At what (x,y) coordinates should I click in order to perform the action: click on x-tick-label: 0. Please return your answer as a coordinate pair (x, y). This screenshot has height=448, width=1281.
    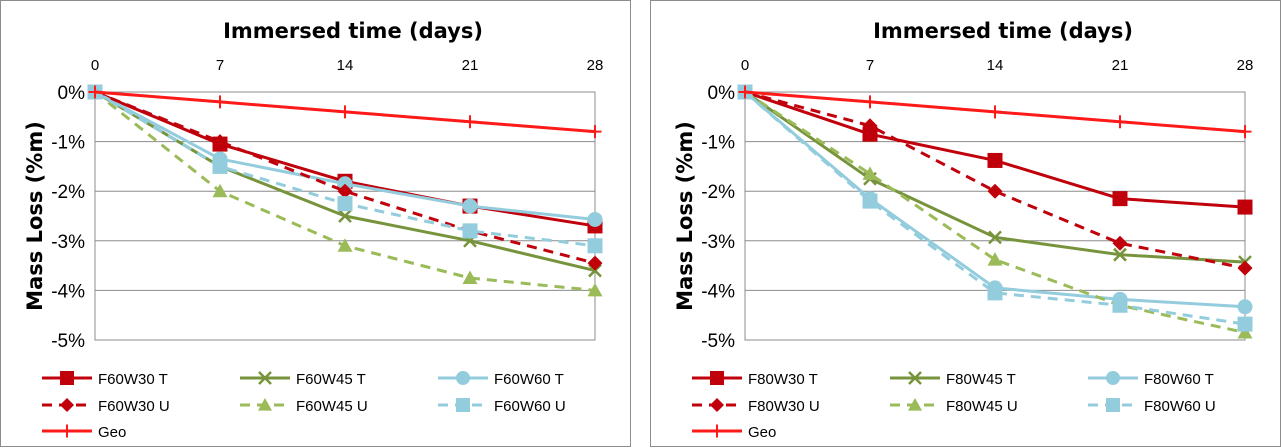
    Looking at the image, I should click on (95, 65).